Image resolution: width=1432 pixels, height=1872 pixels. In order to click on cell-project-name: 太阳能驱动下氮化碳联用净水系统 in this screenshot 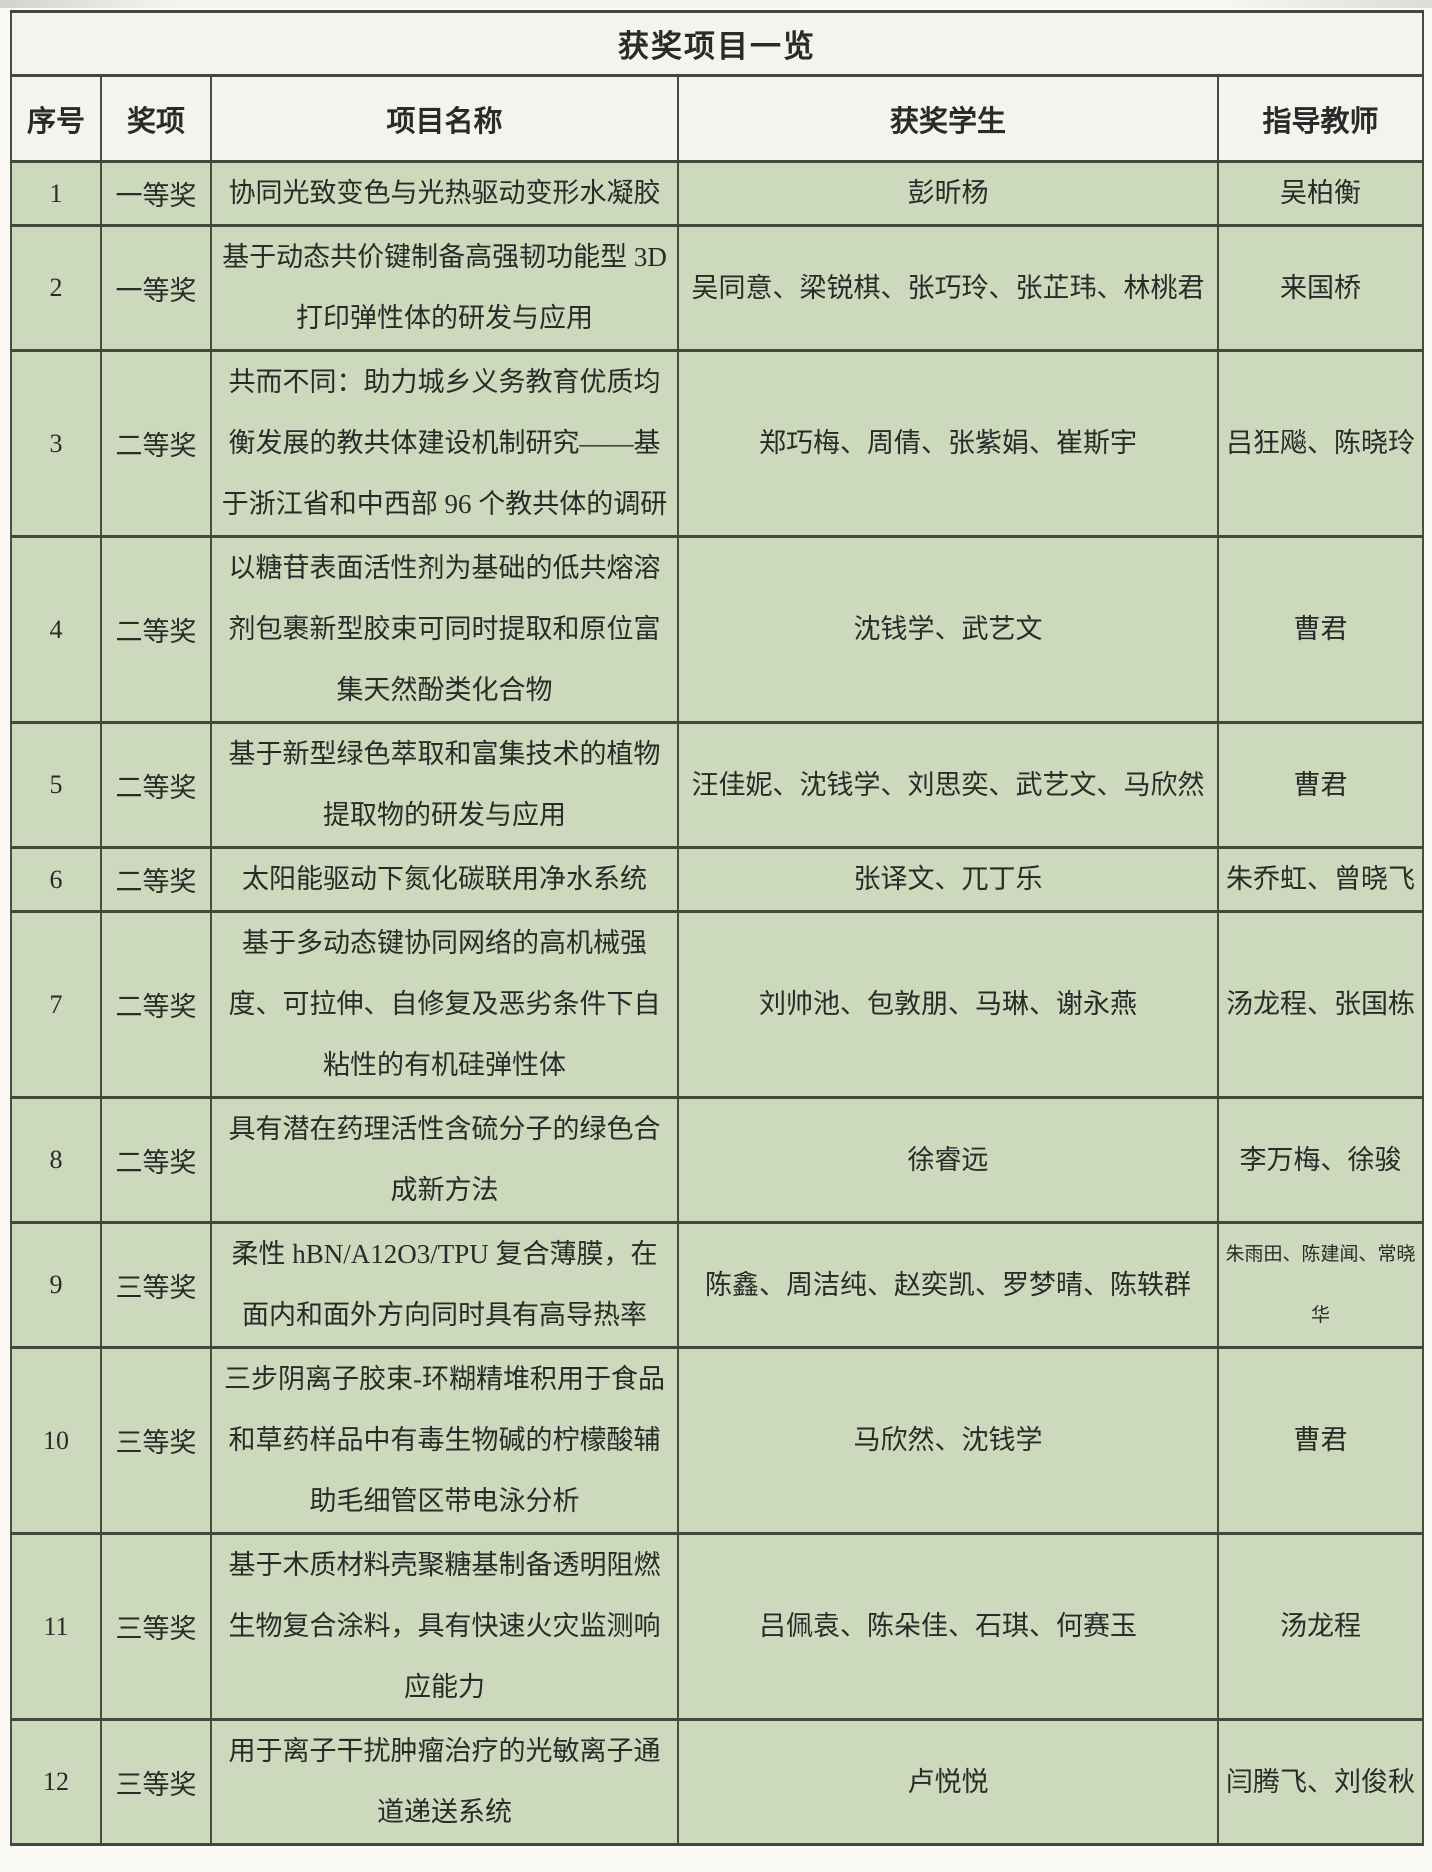, I will do `click(444, 879)`.